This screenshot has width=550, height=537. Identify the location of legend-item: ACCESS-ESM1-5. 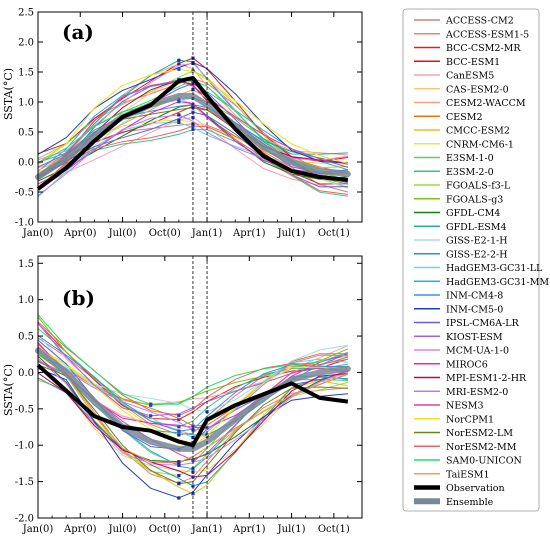
(471, 34).